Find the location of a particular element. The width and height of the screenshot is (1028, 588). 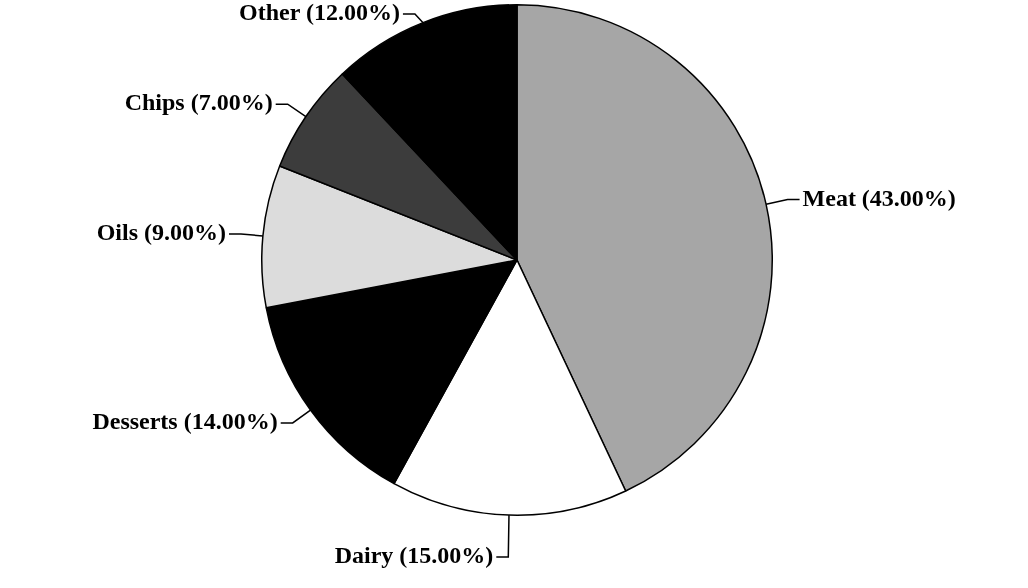

slice-label: Chips (7.00%) is located at coordinates (198, 102).